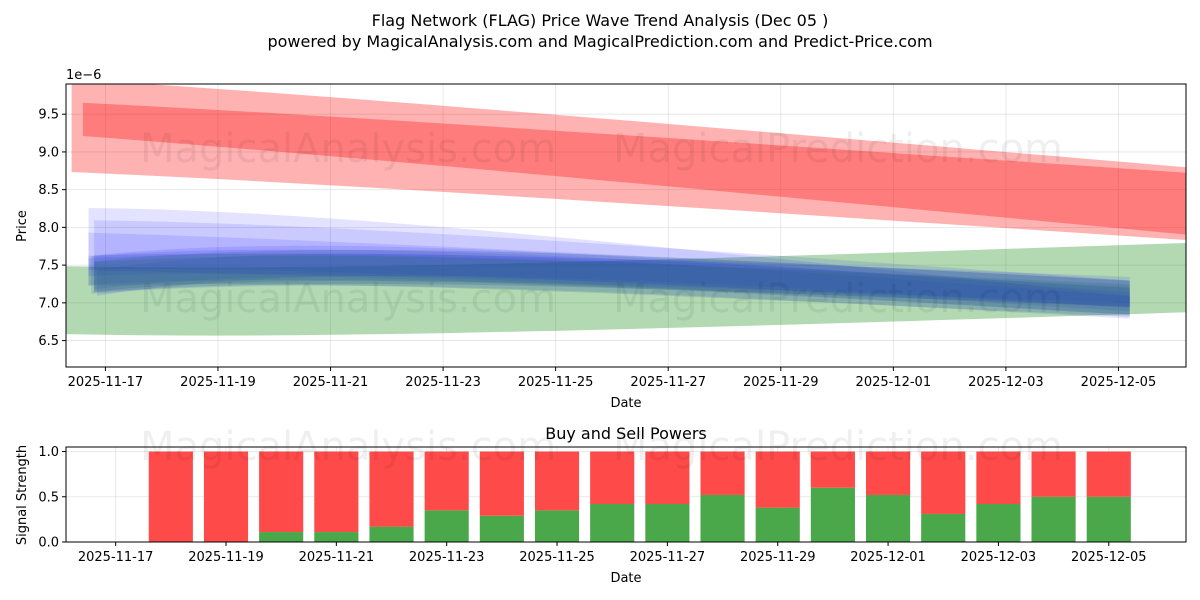 Image resolution: width=1200 pixels, height=600 pixels. I want to click on signal-x-tick-label: 2025-11-23, so click(447, 557).